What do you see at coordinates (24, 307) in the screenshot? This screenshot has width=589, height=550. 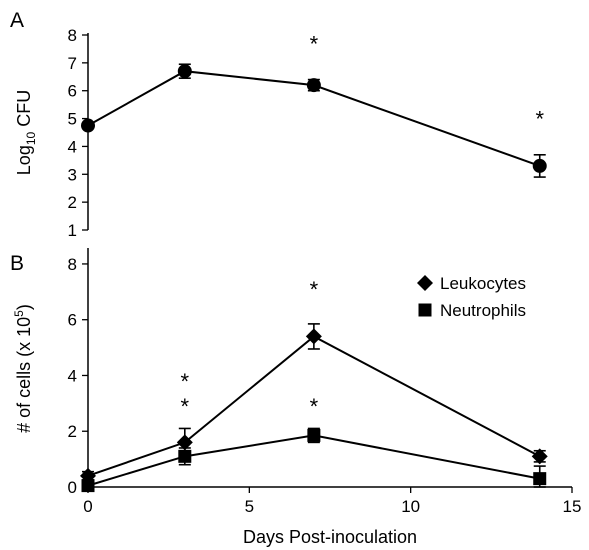 I see `b-y-axis-label-tail: )` at bounding box center [24, 307].